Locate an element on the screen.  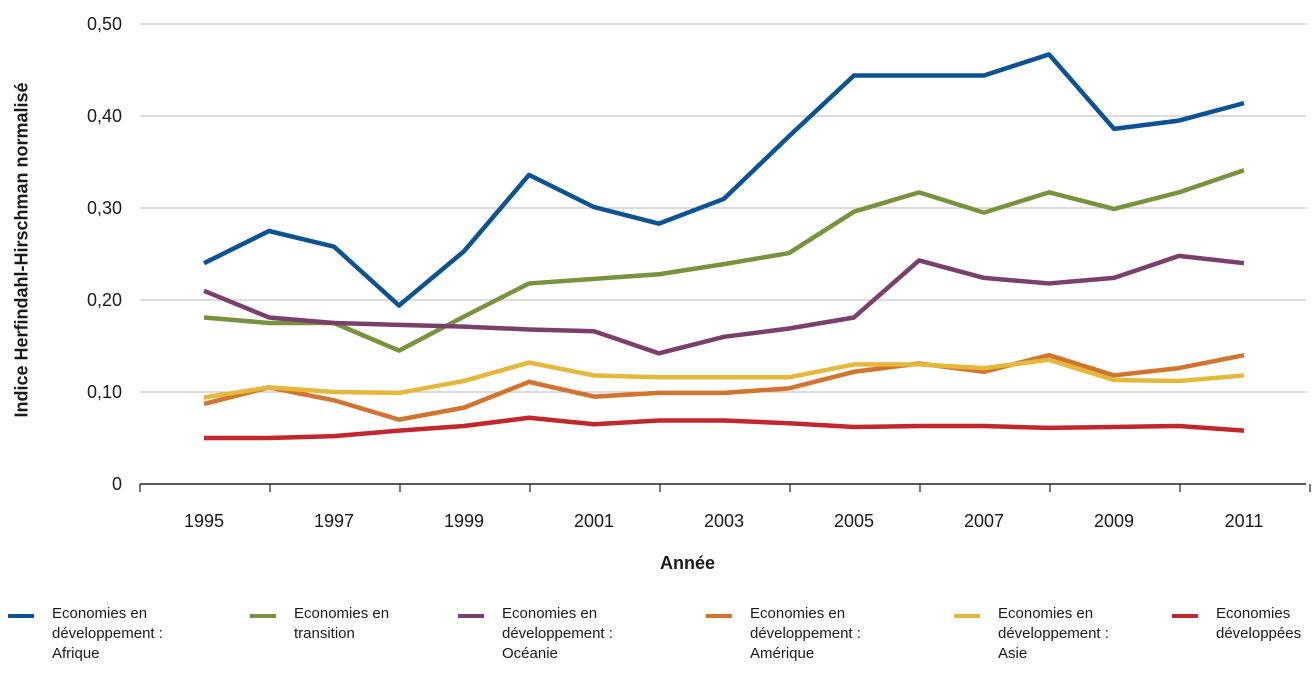
legend-item: Economies en développement : Océanie is located at coordinates (535, 634).